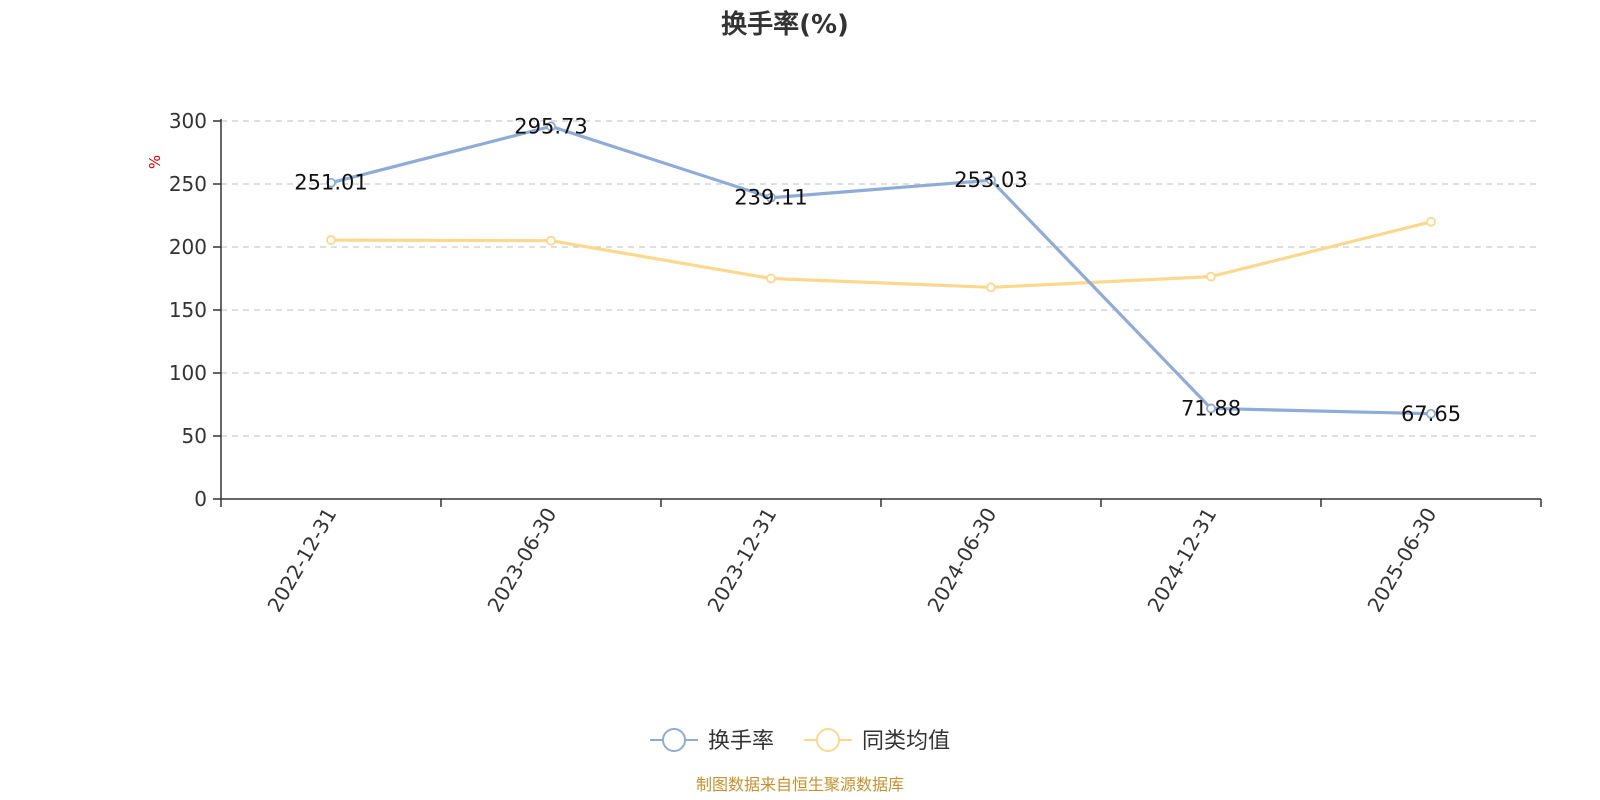 The height and width of the screenshot is (800, 1600). I want to click on data-label-2024-06-30: 253.03, so click(990, 180).